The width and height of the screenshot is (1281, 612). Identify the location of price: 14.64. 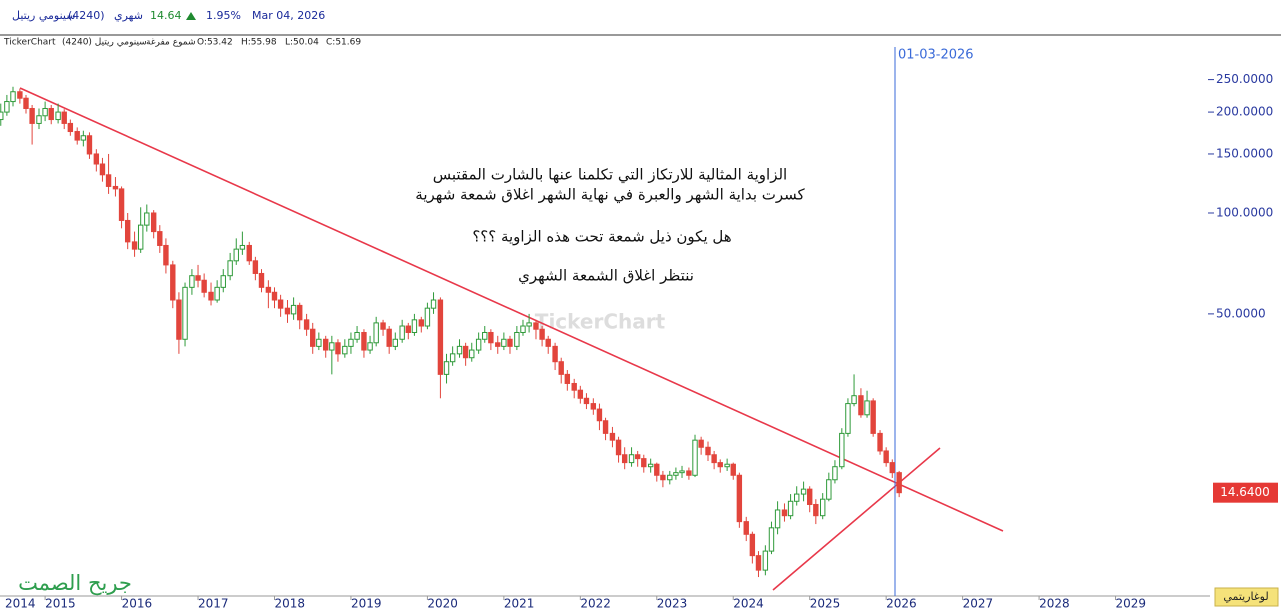
(166, 15).